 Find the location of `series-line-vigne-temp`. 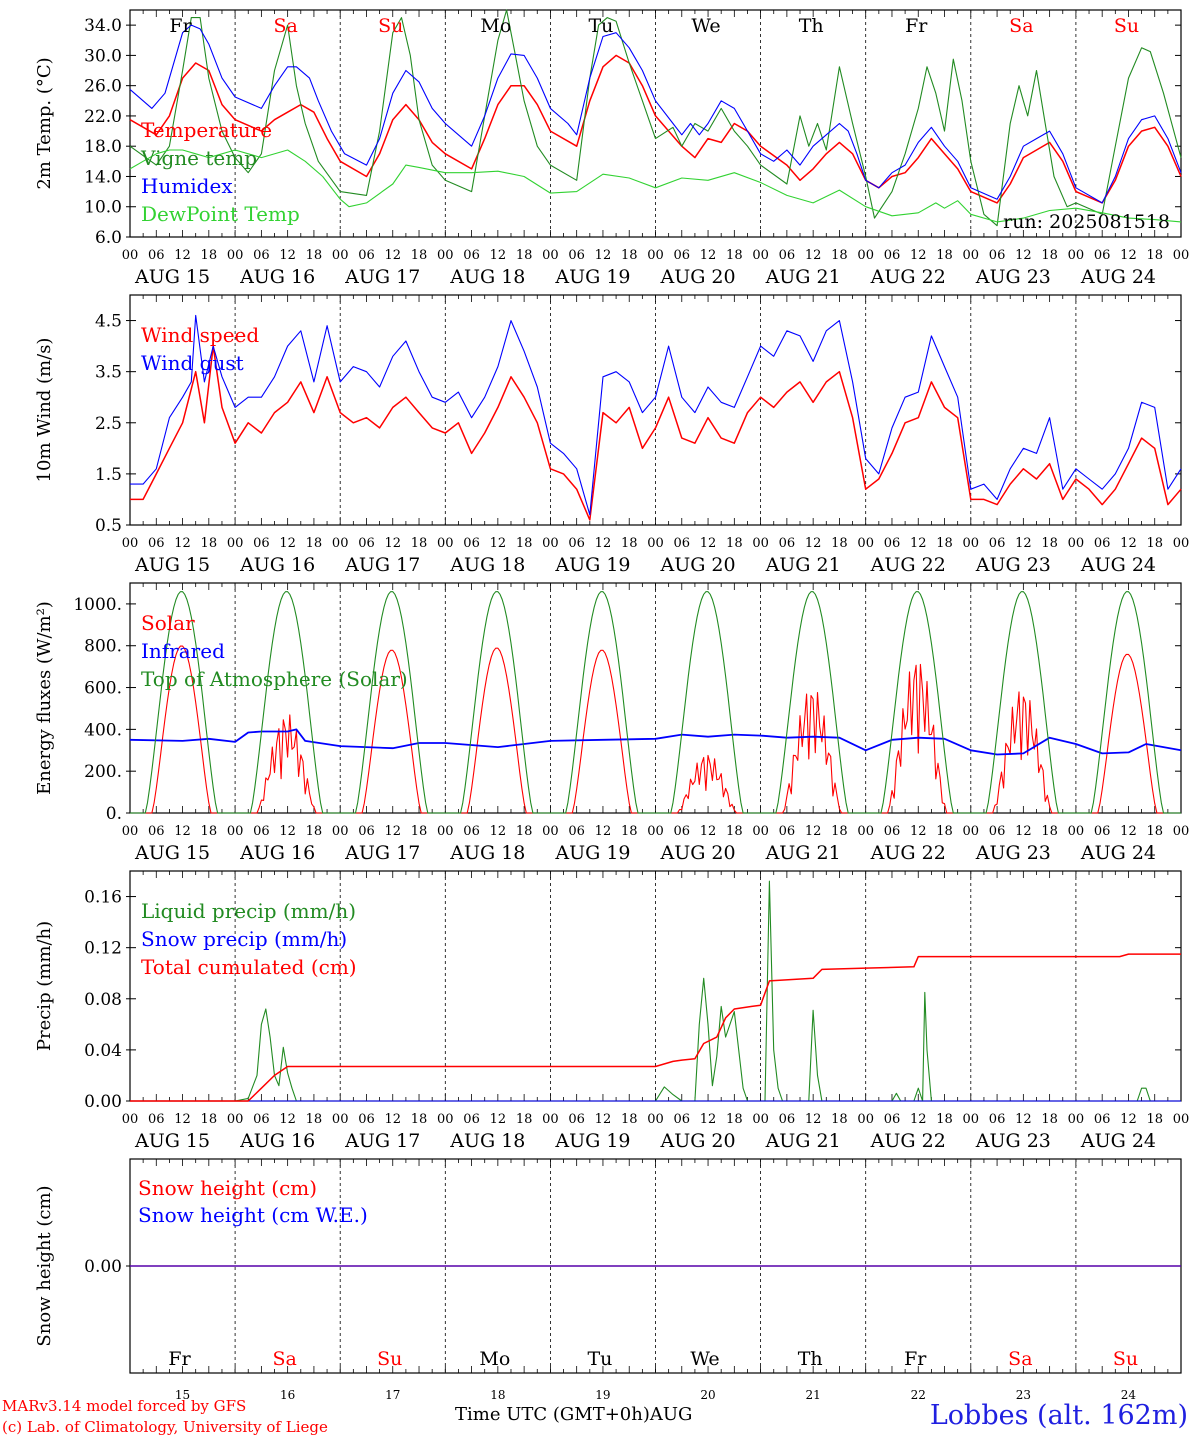

series-line-vigne-temp is located at coordinates (655, 118).